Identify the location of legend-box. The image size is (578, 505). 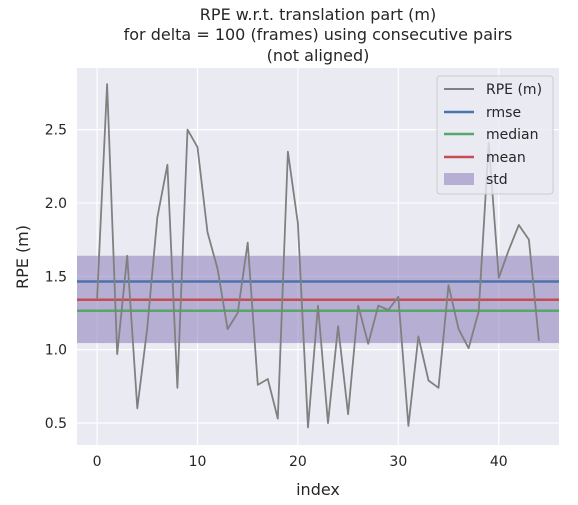
(495, 135).